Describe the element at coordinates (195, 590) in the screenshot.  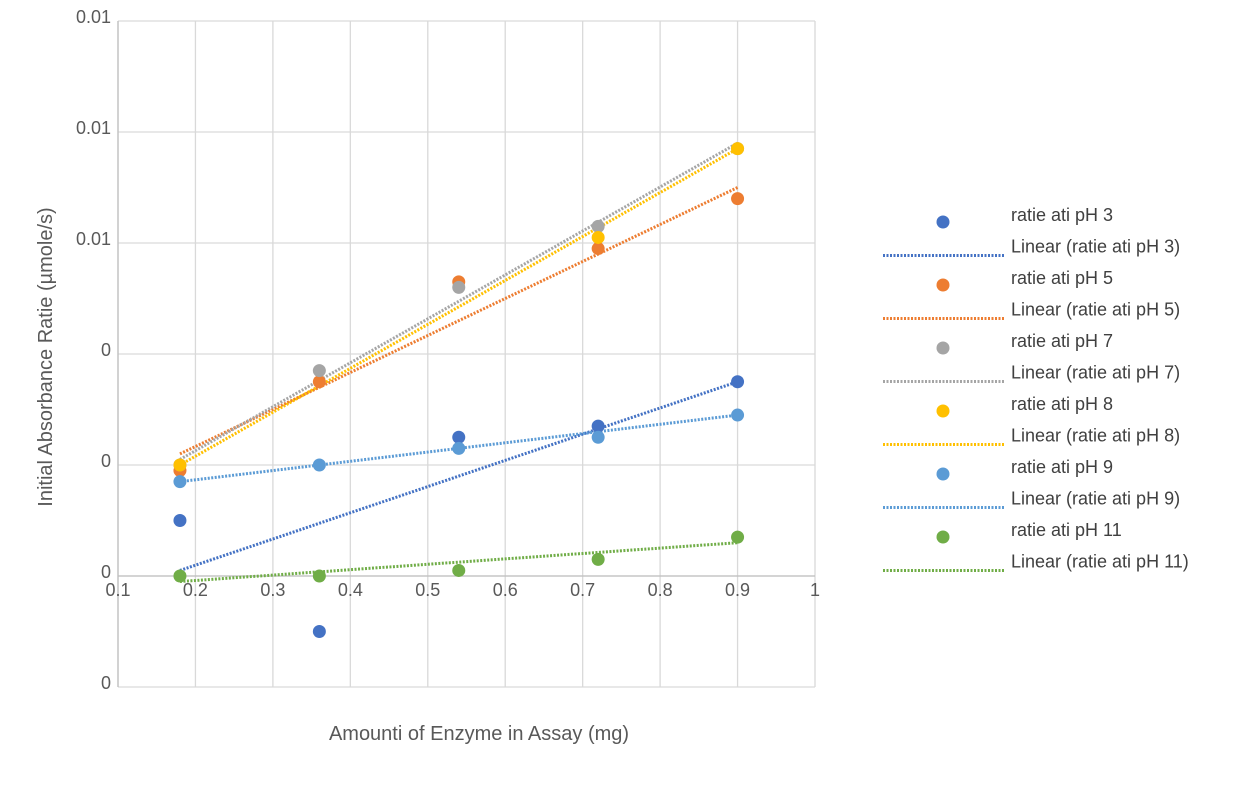
I see `x-tick-label: 0.2` at that location.